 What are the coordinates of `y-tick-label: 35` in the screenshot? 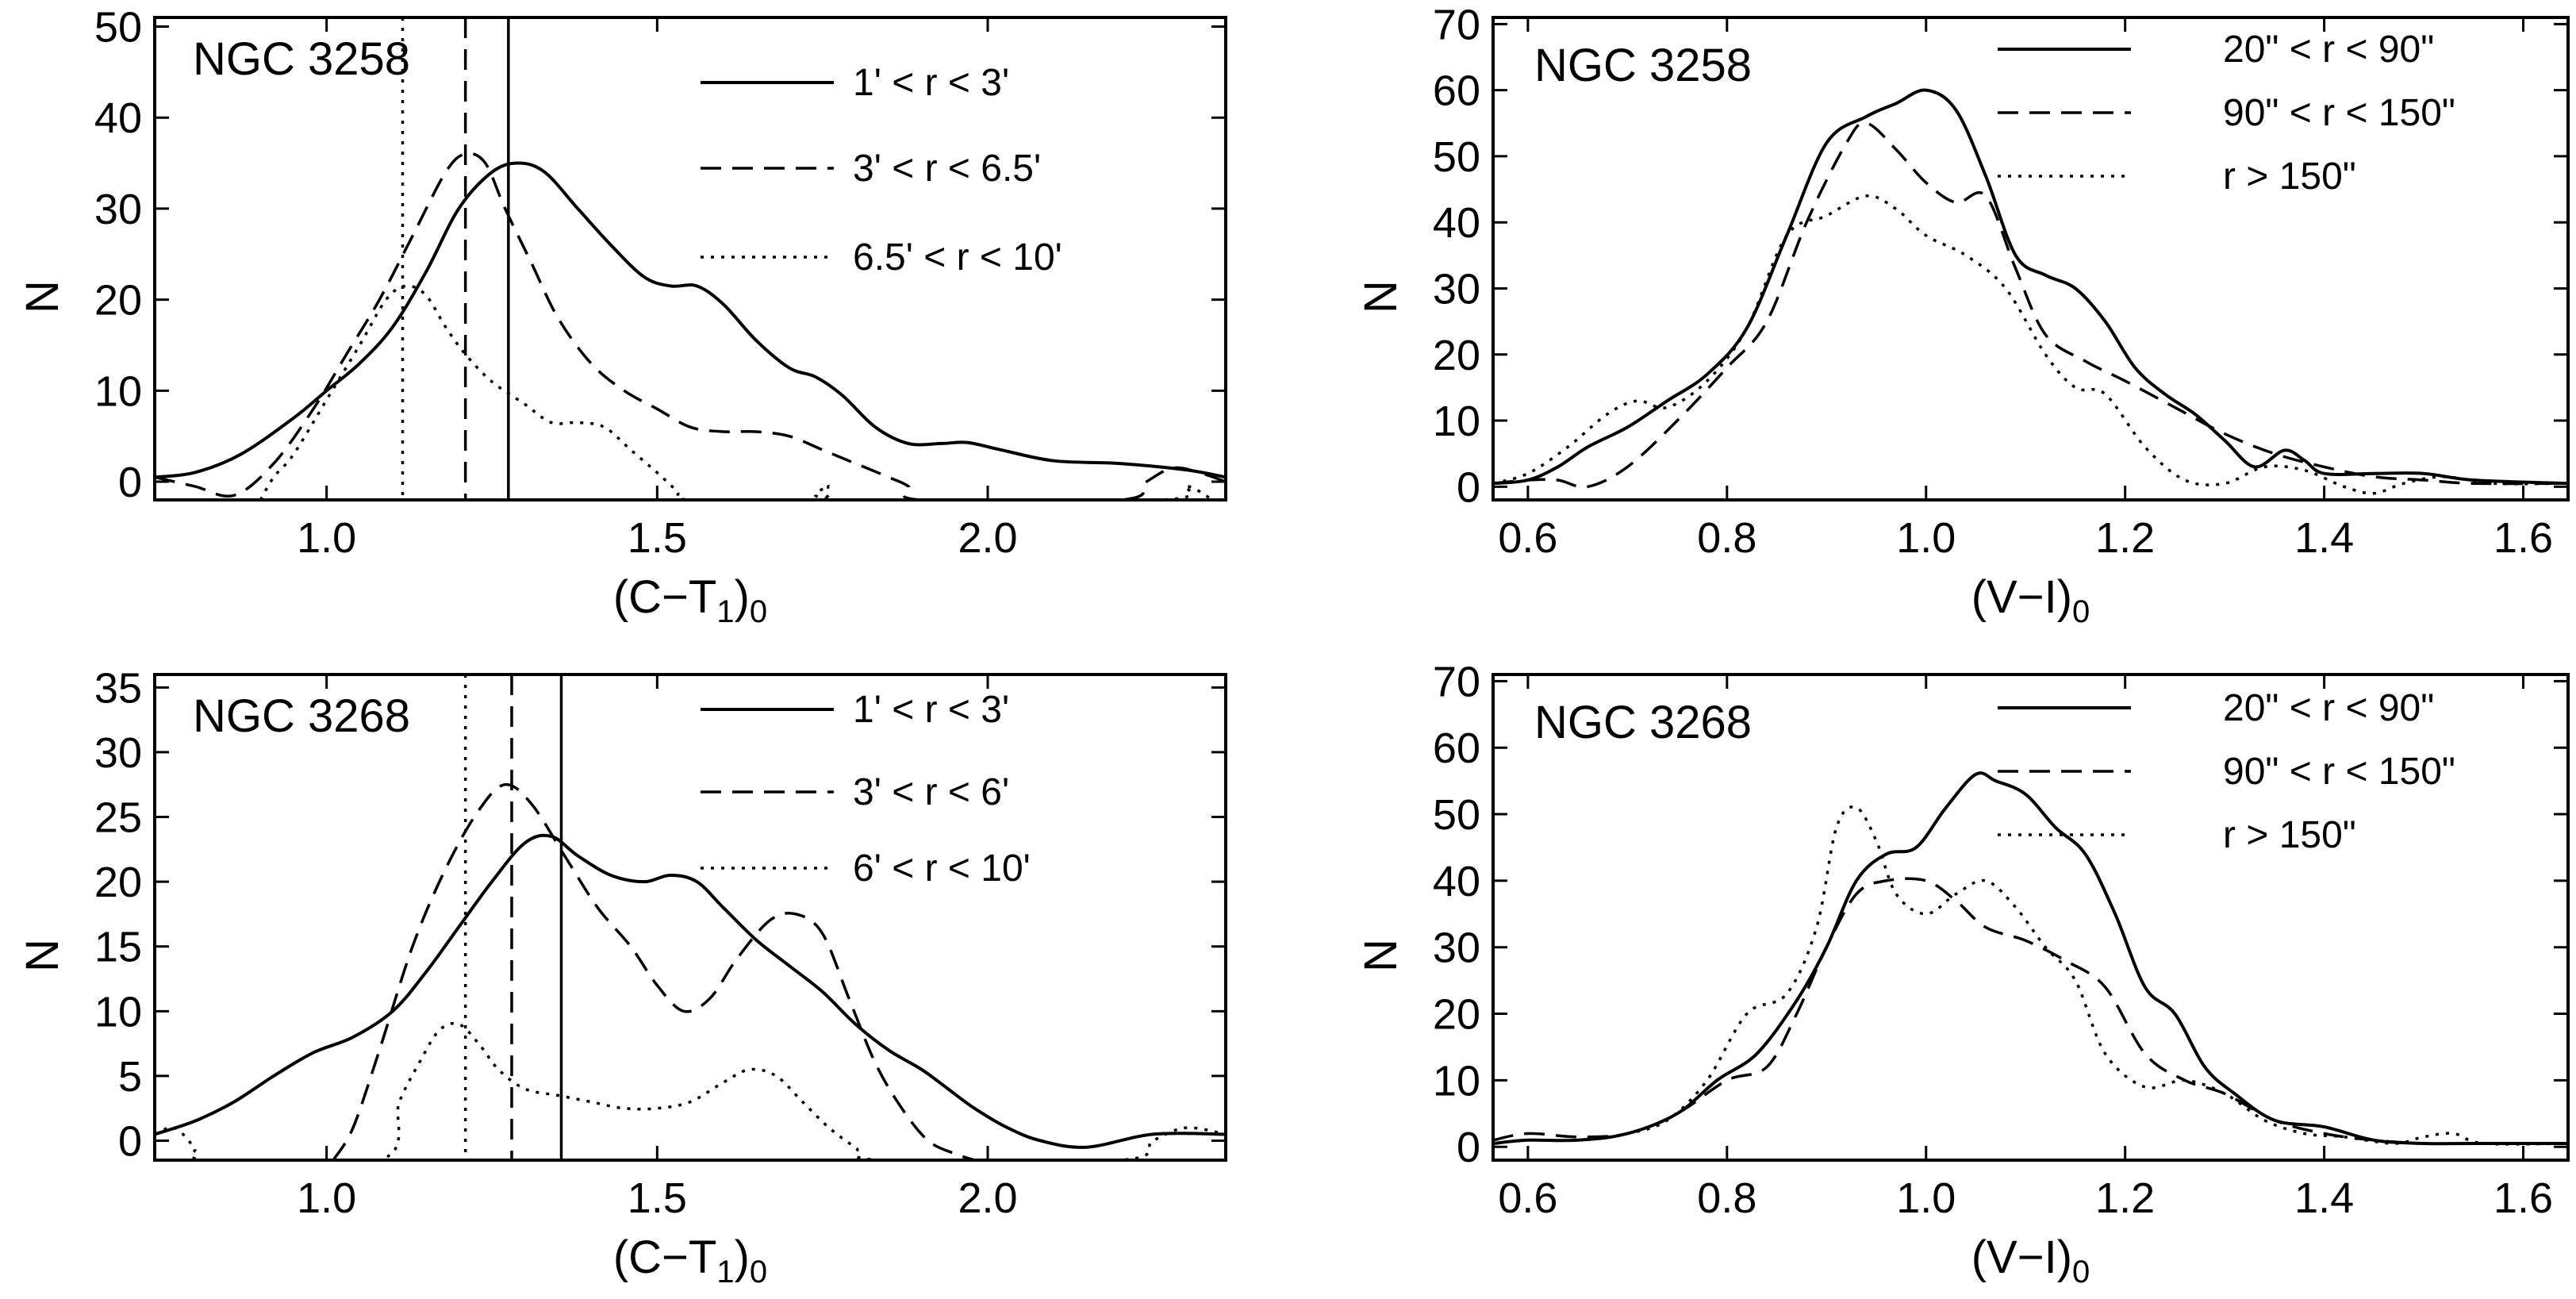 It's located at (118, 688).